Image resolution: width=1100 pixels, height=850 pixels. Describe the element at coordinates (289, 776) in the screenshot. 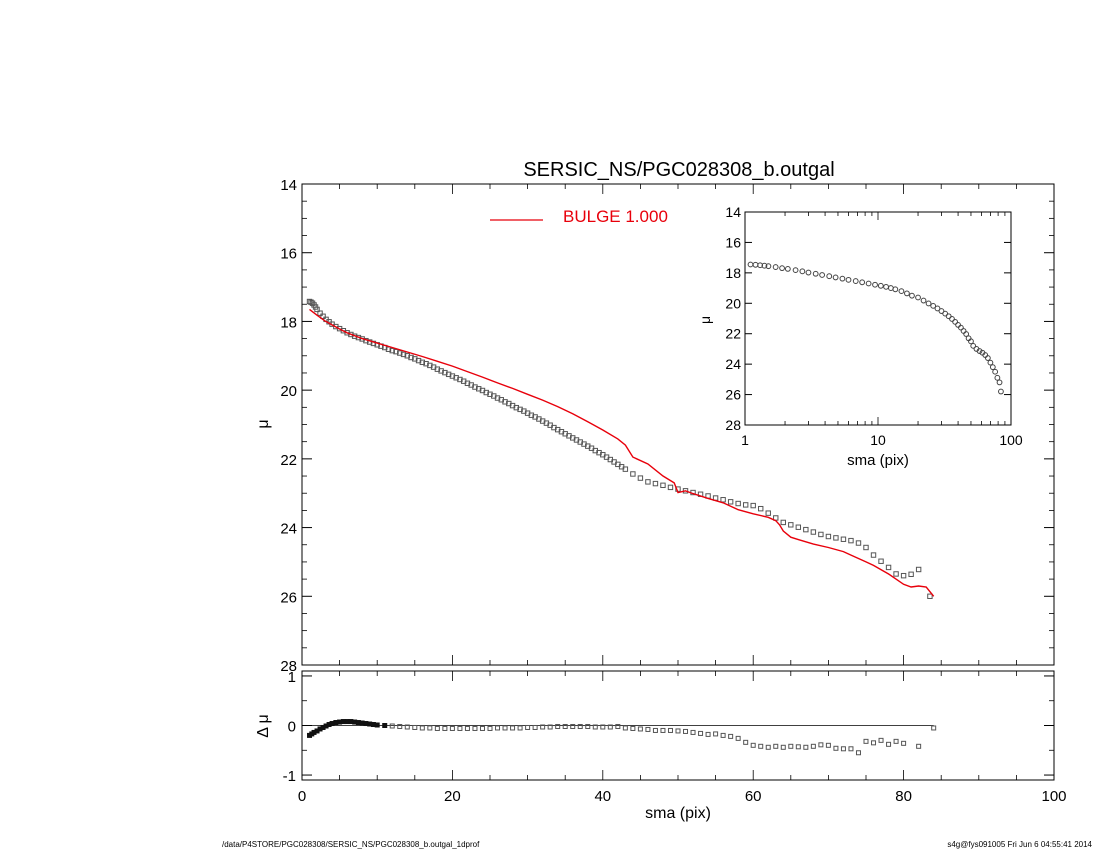

I see `residual-y-tick-label: -1` at that location.